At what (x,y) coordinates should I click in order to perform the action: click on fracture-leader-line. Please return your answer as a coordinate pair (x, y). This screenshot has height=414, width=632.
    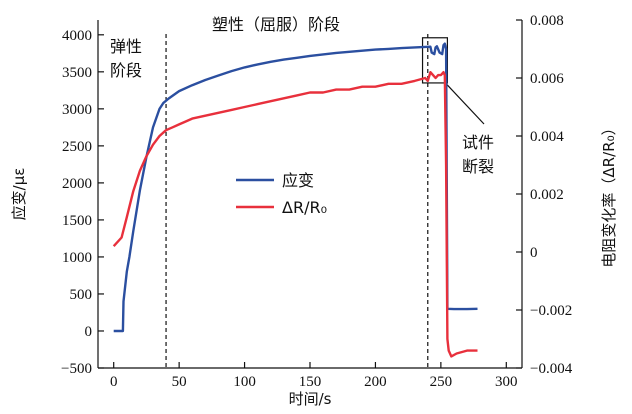
    Looking at the image, I should click on (464, 103).